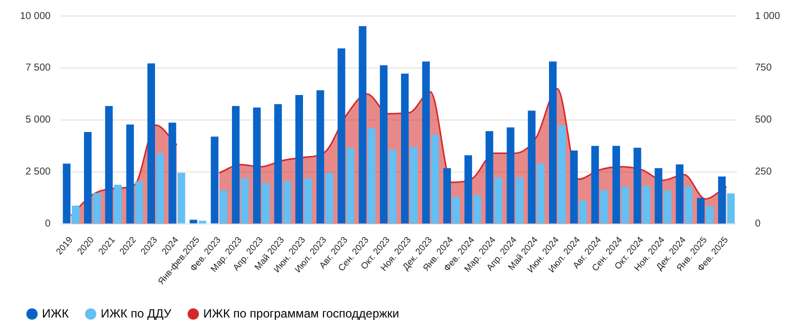  What do you see at coordinates (136, 313) in the screenshot?
I see `legend-label: ИЖК по ДДУ` at bounding box center [136, 313].